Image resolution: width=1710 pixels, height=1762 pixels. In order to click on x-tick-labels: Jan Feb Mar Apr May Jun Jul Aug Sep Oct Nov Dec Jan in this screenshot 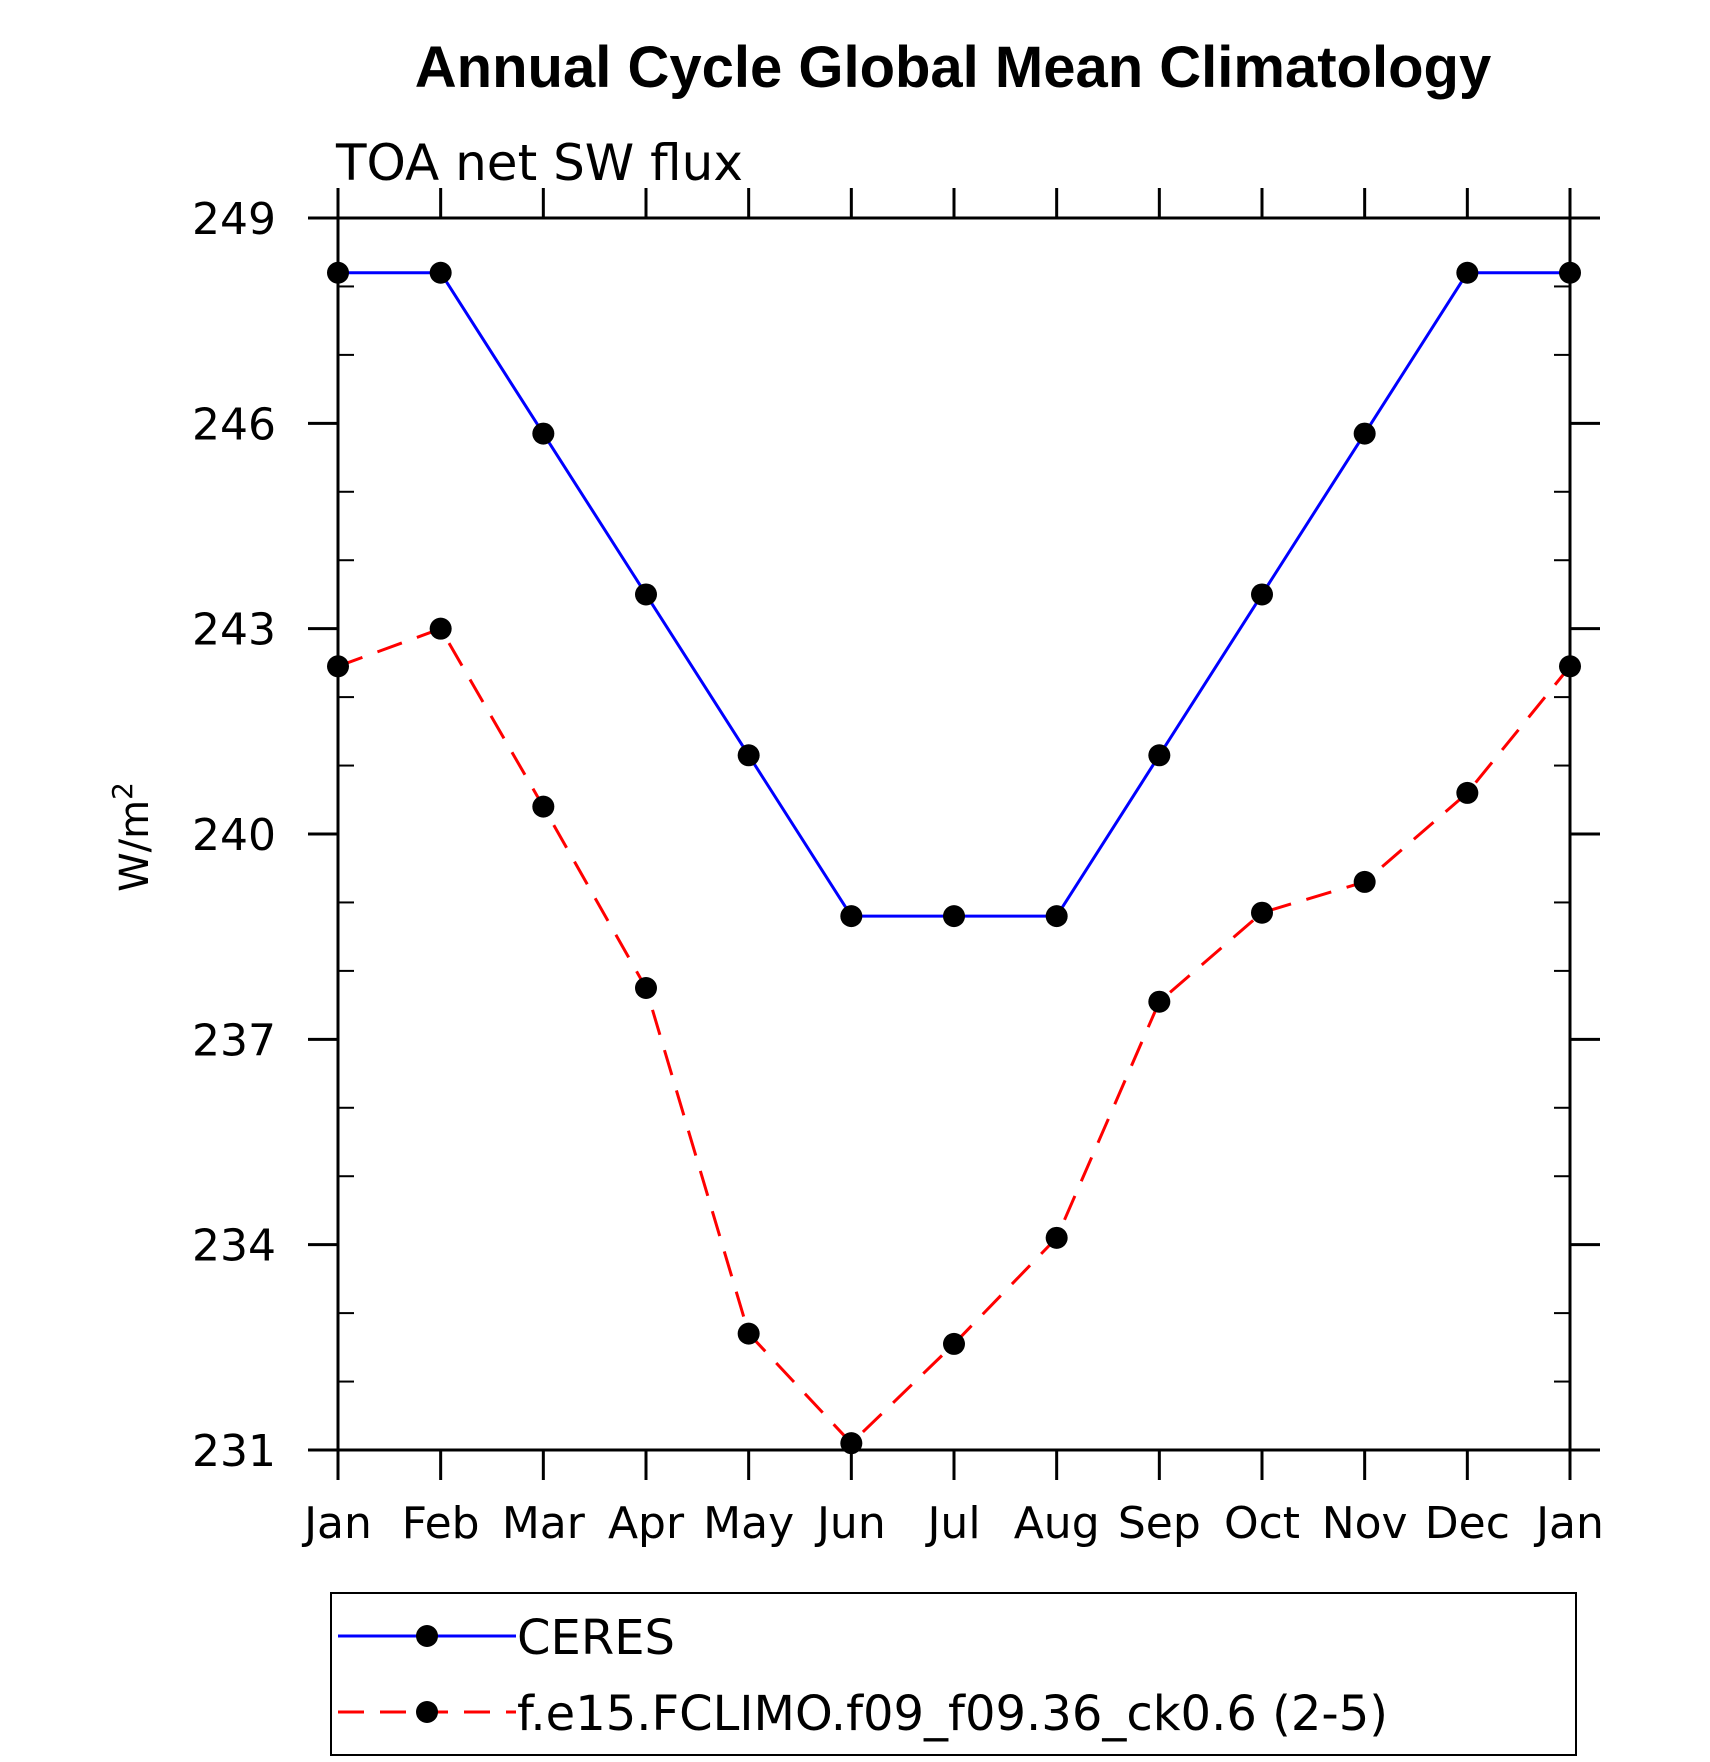, I will do `click(952, 1523)`.